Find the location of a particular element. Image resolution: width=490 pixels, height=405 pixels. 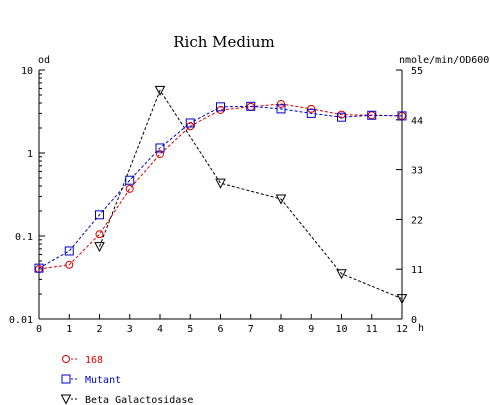

y-right-axis-label: nmole/min/OD600 is located at coordinates (444, 60).